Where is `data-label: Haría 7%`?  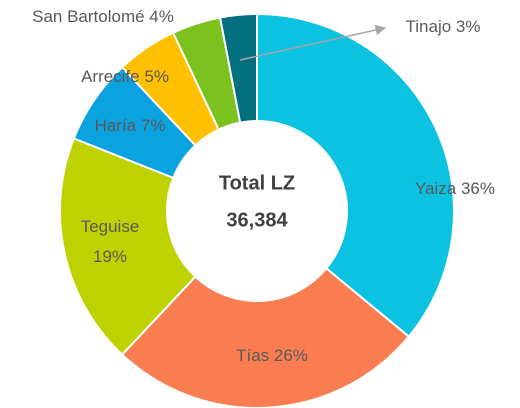
data-label: Haría 7% is located at coordinates (130, 125).